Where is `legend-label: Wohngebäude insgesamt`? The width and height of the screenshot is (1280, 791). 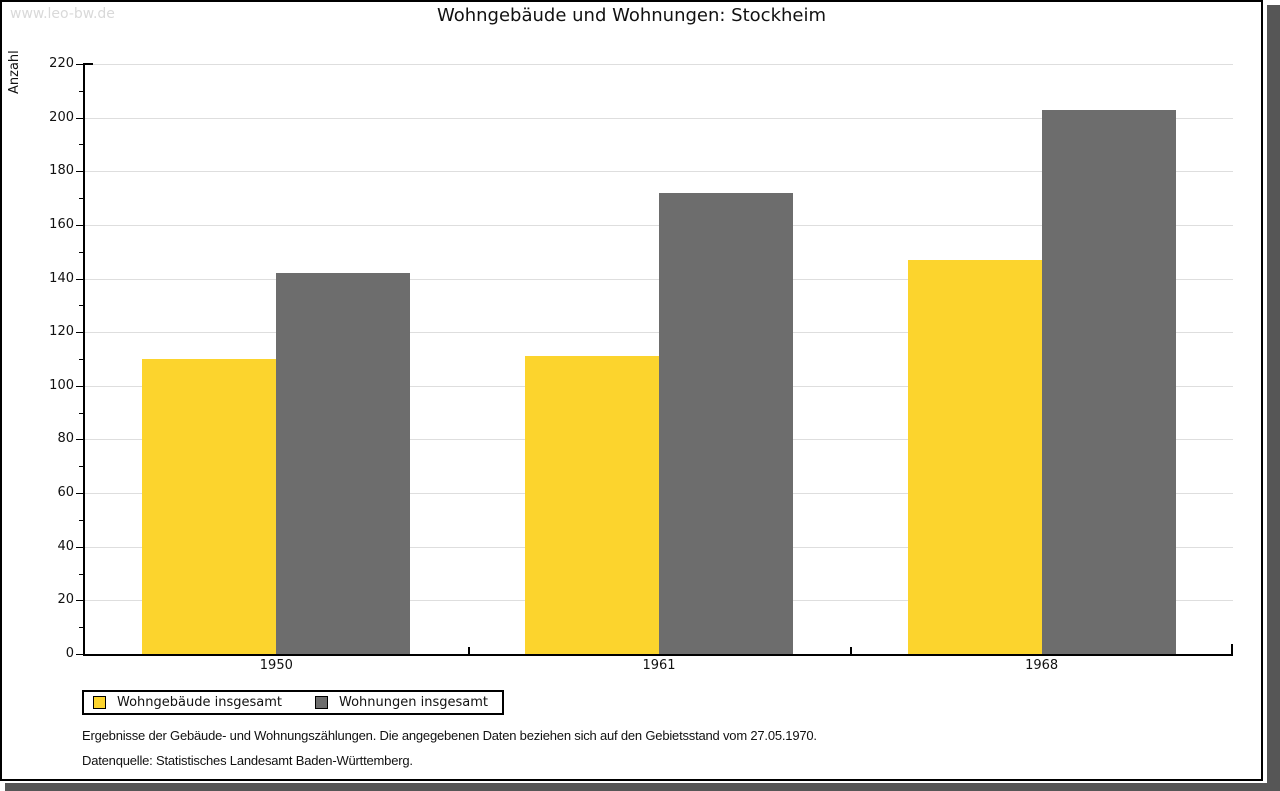 legend-label: Wohngebäude insgesamt is located at coordinates (199, 702).